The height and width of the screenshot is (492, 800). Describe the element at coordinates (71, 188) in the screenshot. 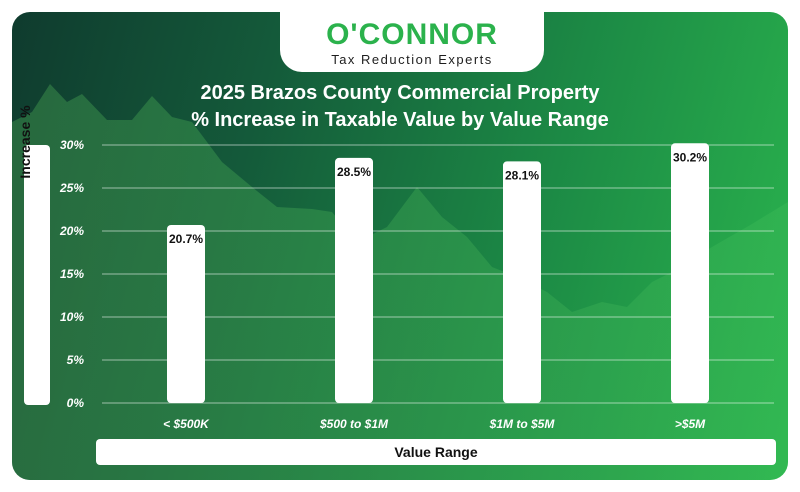

I see `y-tick-label: 25%` at that location.